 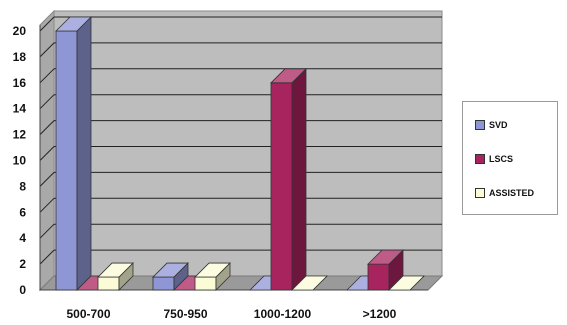 I want to click on legend-label-assisted: ASSISTED, so click(x=512, y=193).